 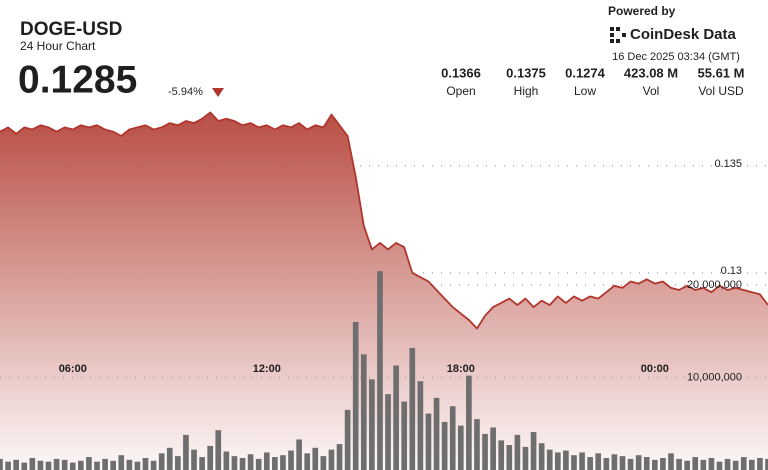 What do you see at coordinates (185, 92) in the screenshot?
I see `change: -5.94%` at bounding box center [185, 92].